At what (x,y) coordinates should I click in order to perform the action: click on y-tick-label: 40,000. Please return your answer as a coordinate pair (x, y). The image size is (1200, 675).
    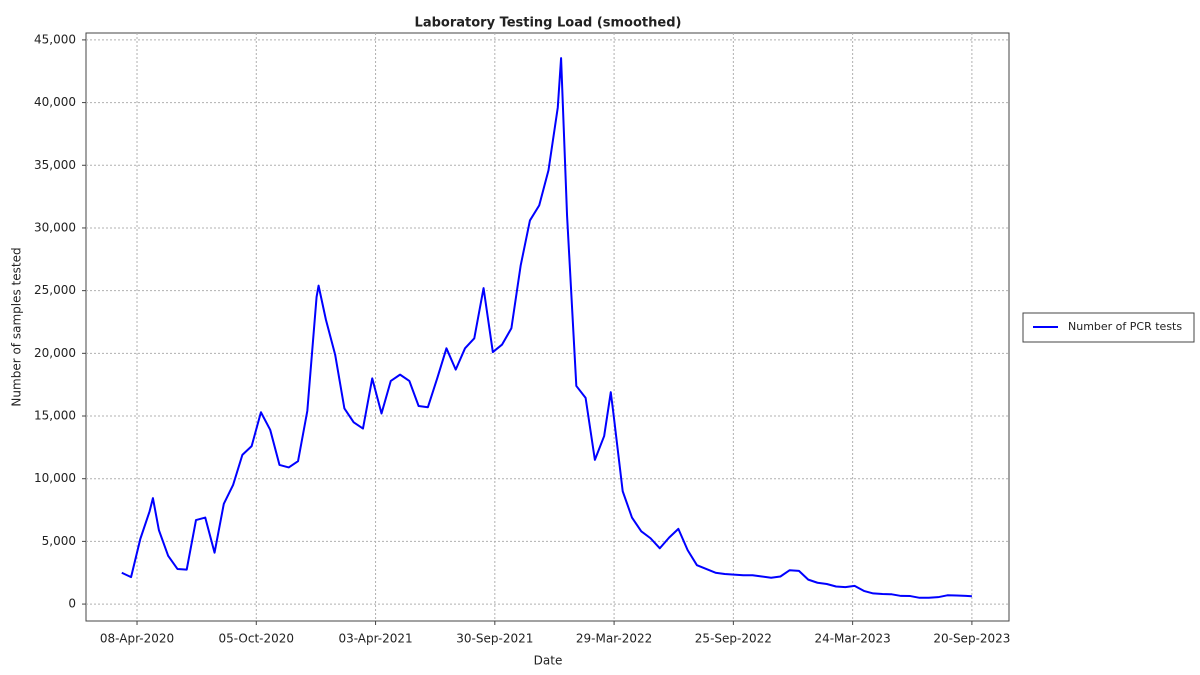
    Looking at the image, I should click on (55, 102).